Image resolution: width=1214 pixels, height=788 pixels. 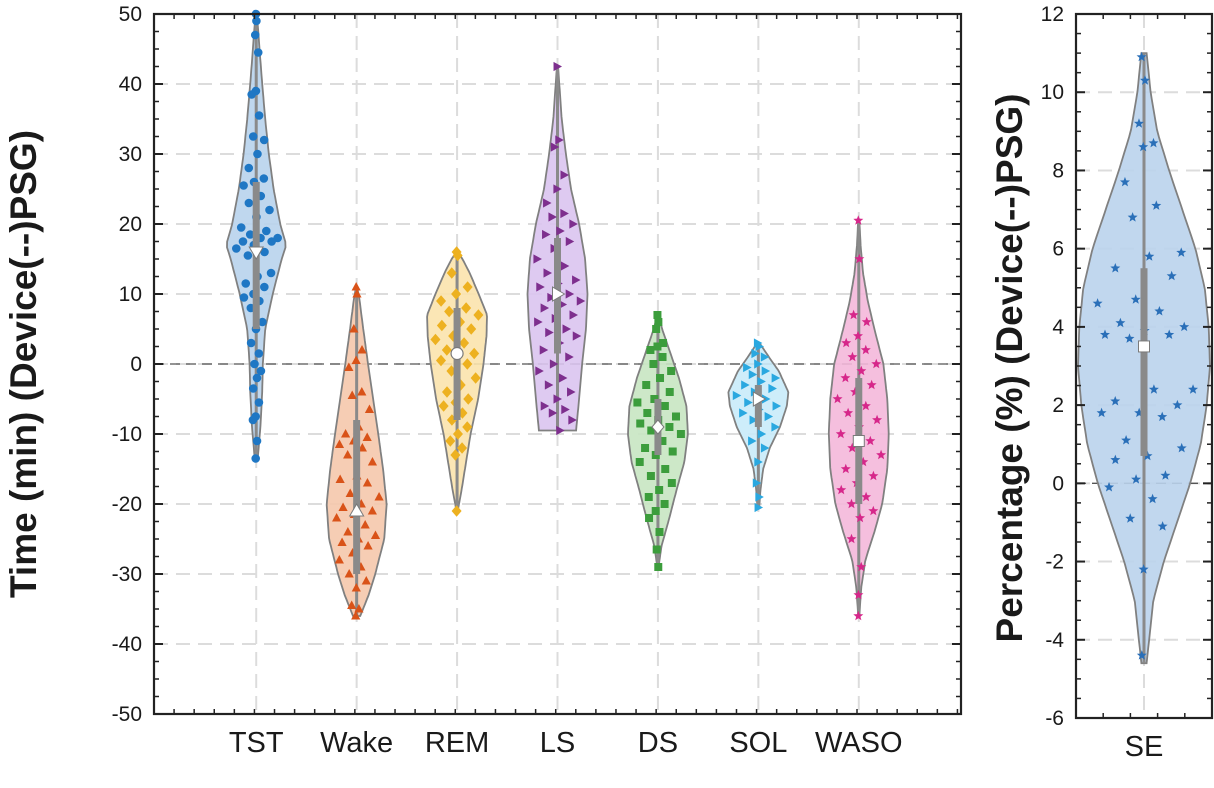 I want to click on y-tick-label: -6, so click(x=1054, y=718).